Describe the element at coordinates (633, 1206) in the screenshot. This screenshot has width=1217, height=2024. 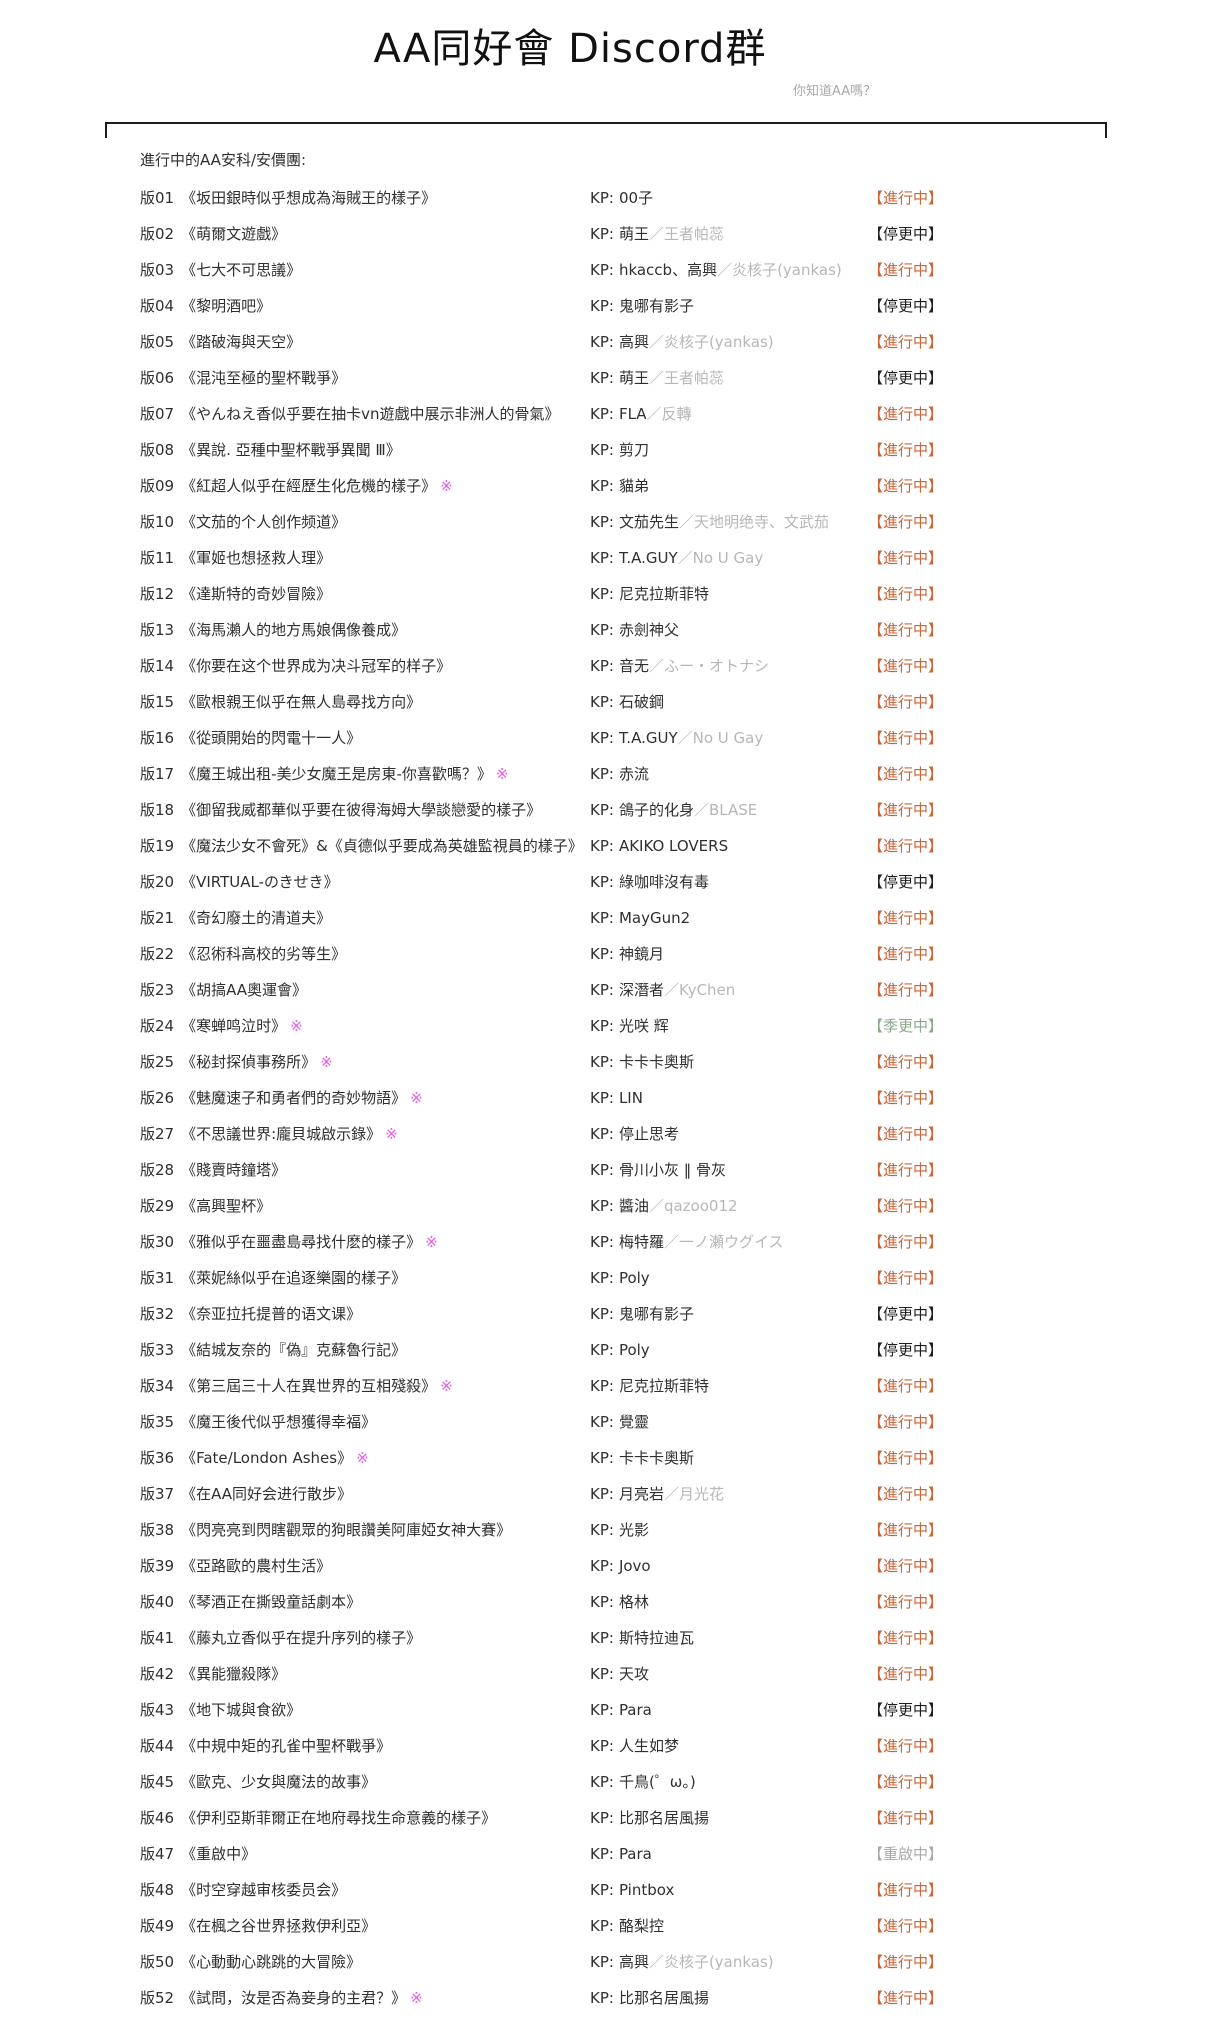
I see `kp-name: 醬油` at that location.